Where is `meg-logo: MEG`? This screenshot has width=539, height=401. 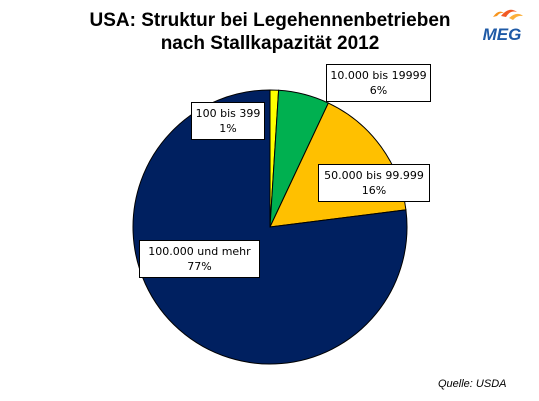 meg-logo: MEG is located at coordinates (503, 26).